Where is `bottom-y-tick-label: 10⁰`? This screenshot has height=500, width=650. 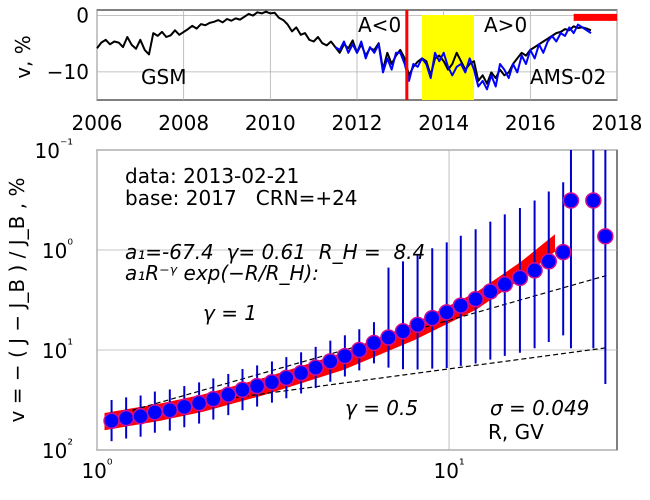 bottom-y-tick-label: 10⁰ is located at coordinates (57, 250).